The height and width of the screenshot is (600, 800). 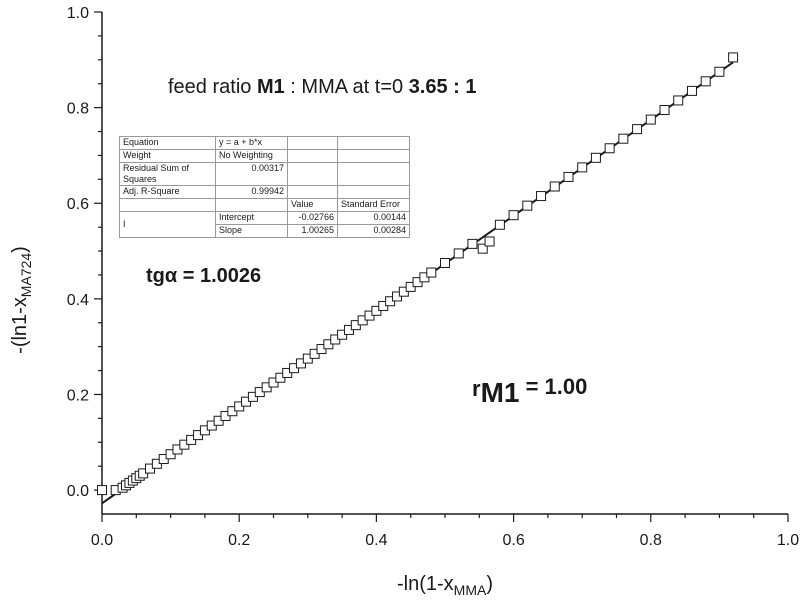 What do you see at coordinates (651, 540) in the screenshot?
I see `x-tick-label: 0.8` at bounding box center [651, 540].